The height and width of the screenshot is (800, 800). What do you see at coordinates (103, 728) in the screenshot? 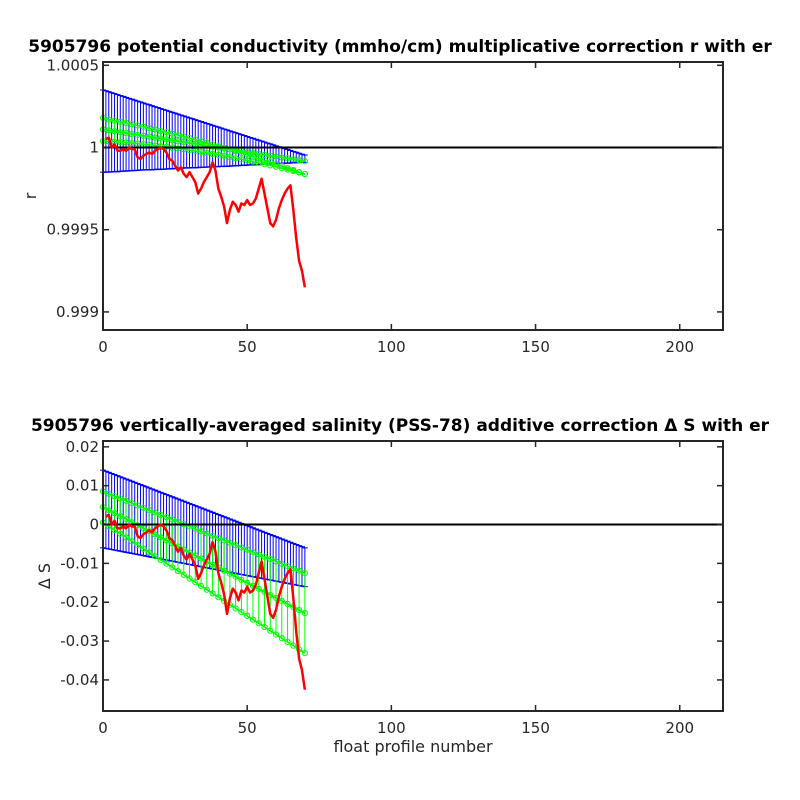
I see `x-tick-label: 0` at bounding box center [103, 728].